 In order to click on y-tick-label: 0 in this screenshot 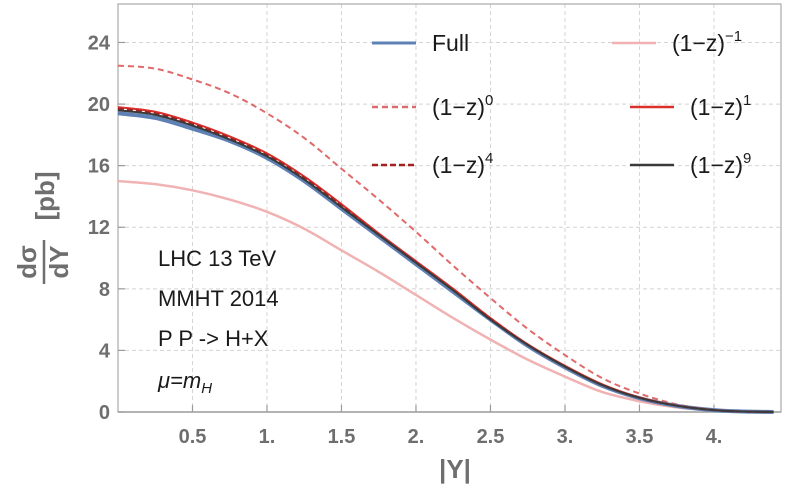, I will do `click(104, 413)`.